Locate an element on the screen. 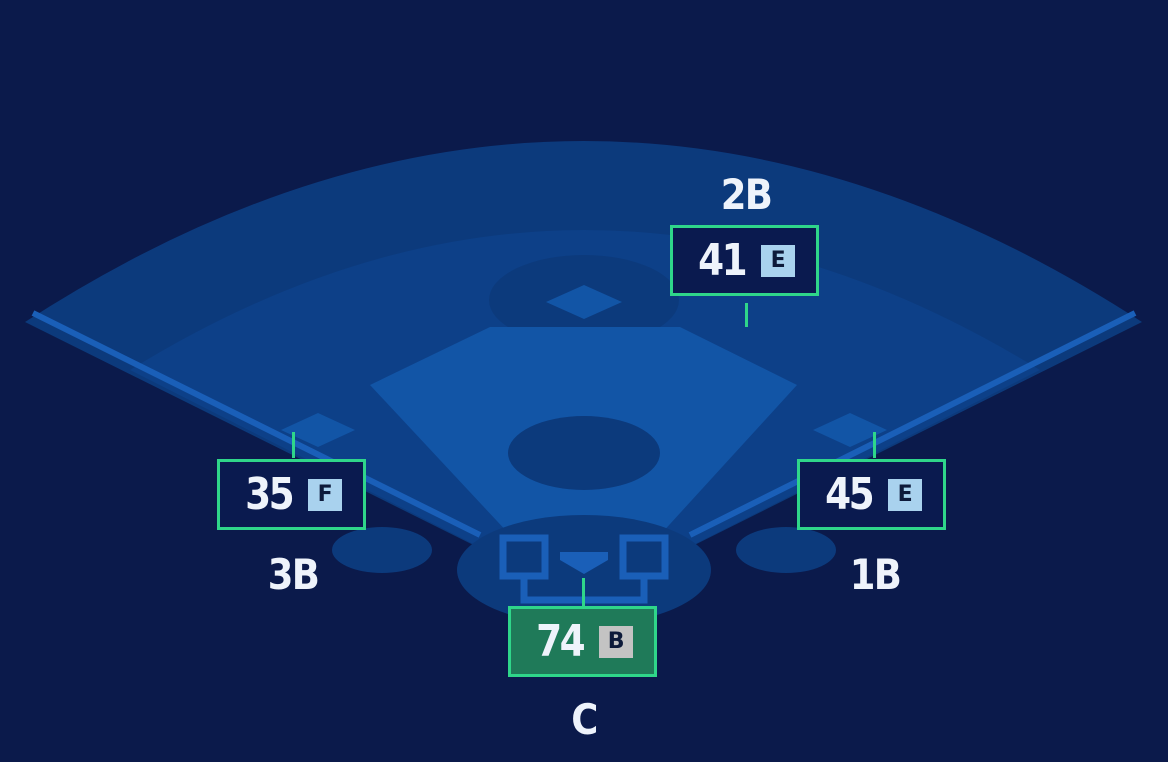  foul-line-right is located at coordinates (912, 424).